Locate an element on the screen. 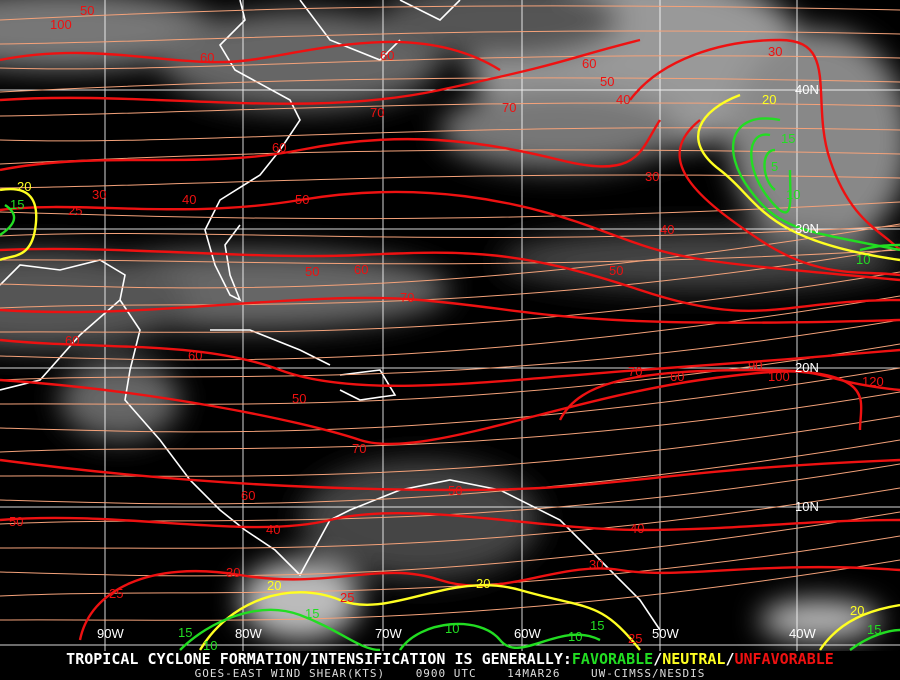 The height and width of the screenshot is (680, 900). unfavorable-label: UNFAVORABLE is located at coordinates (784, 659).